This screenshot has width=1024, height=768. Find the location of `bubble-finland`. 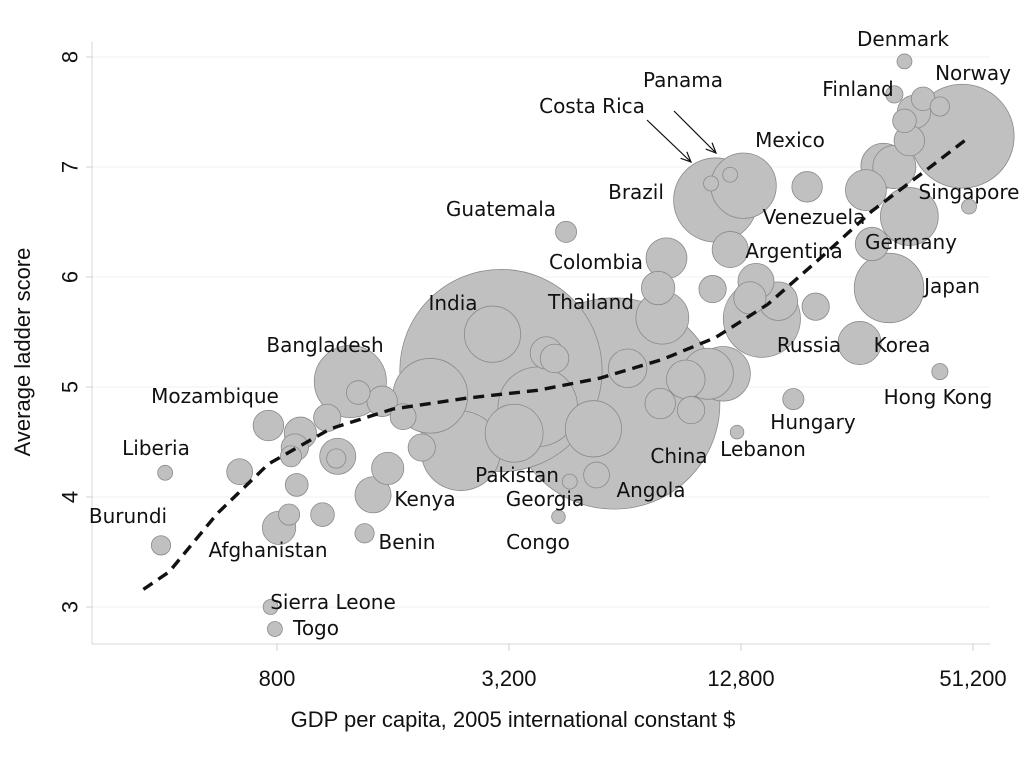

bubble-finland is located at coordinates (894, 94).